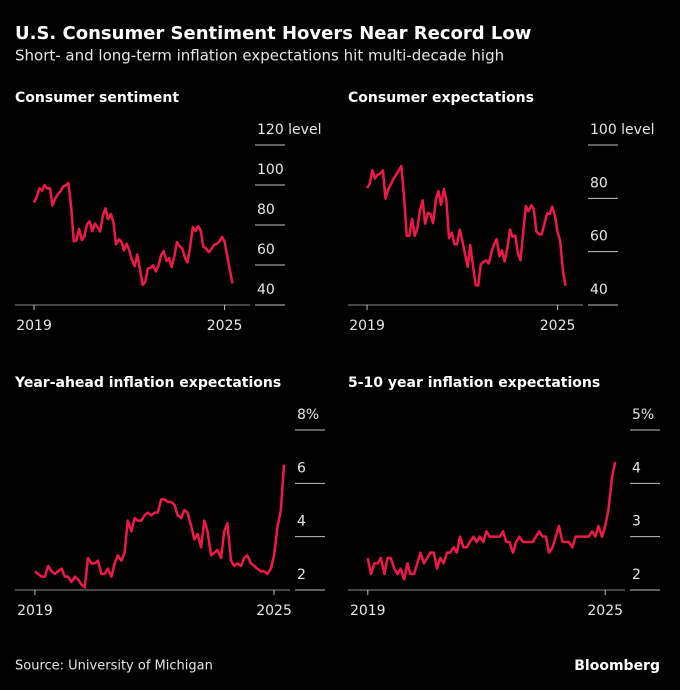 The height and width of the screenshot is (690, 680). What do you see at coordinates (643, 415) in the screenshot?
I see `y-tick-label: 5%` at bounding box center [643, 415].